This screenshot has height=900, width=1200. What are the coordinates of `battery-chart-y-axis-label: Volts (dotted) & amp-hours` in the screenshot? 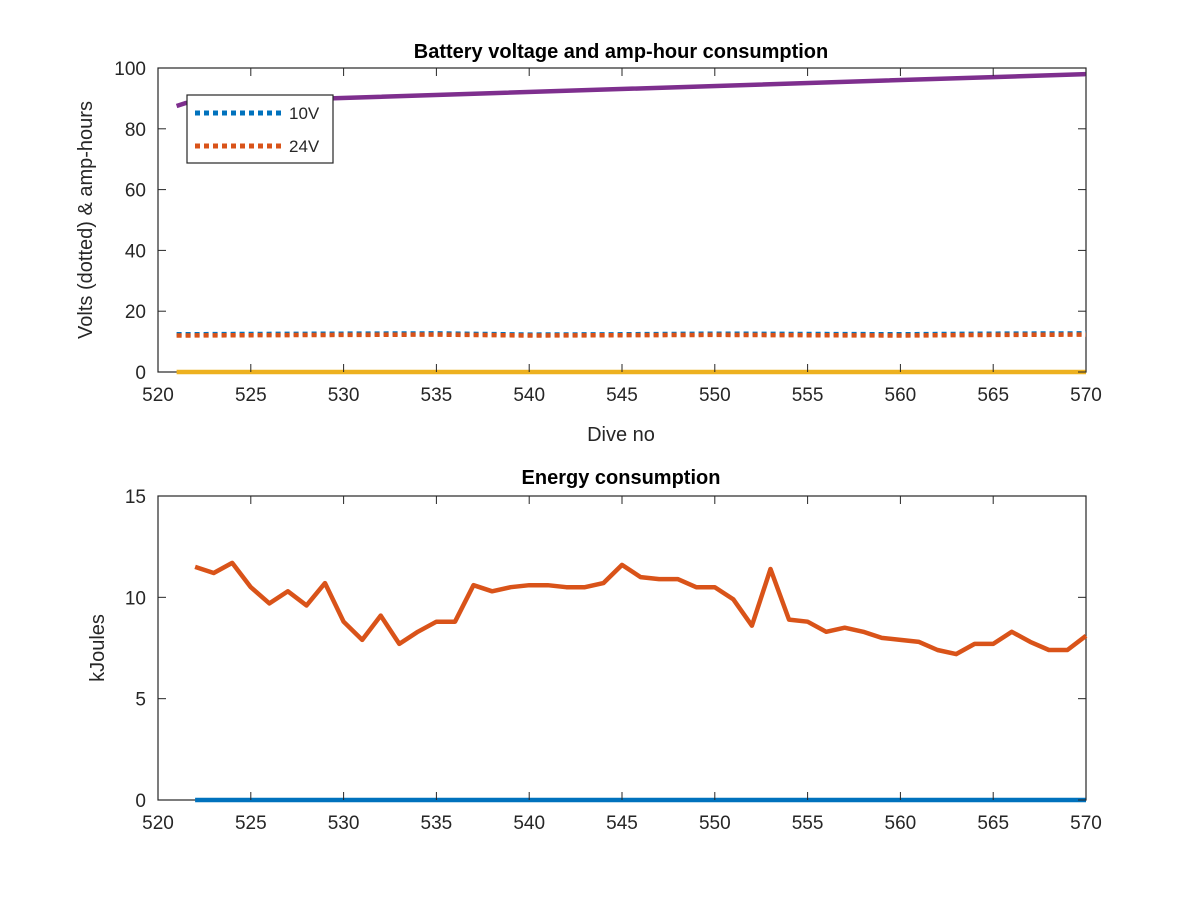 It's located at (86, 220).